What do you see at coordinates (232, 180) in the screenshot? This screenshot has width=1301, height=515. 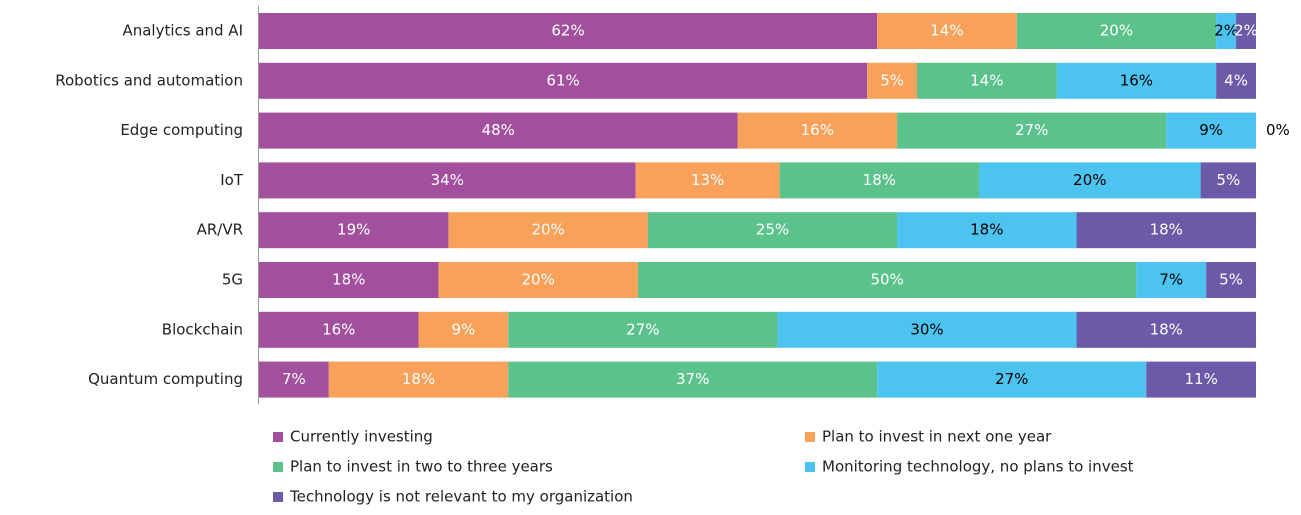 I see `category-label: IoT` at bounding box center [232, 180].